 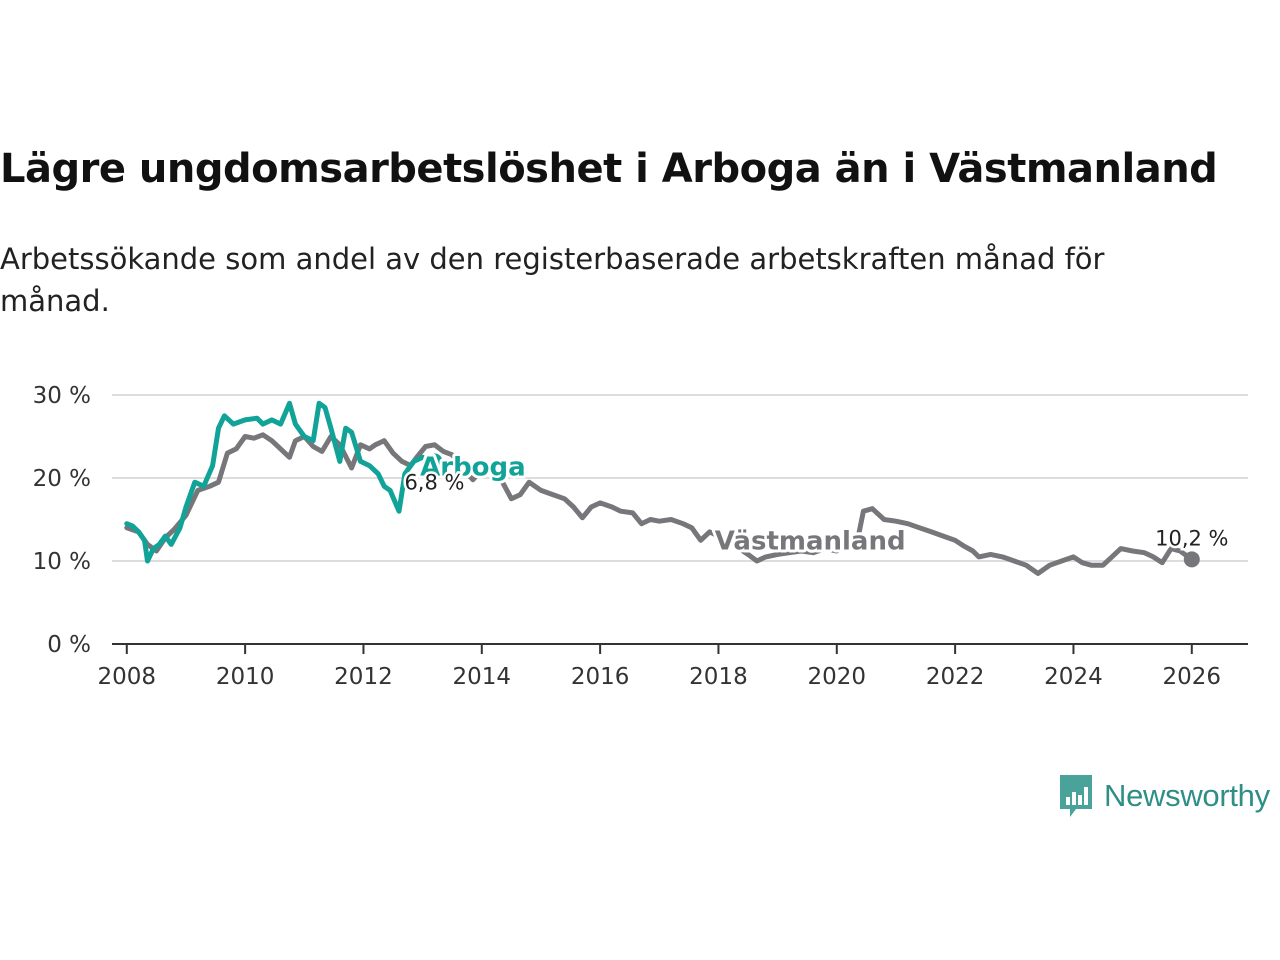 What do you see at coordinates (473, 468) in the screenshot?
I see `series-label-arboga: Arboga` at bounding box center [473, 468].